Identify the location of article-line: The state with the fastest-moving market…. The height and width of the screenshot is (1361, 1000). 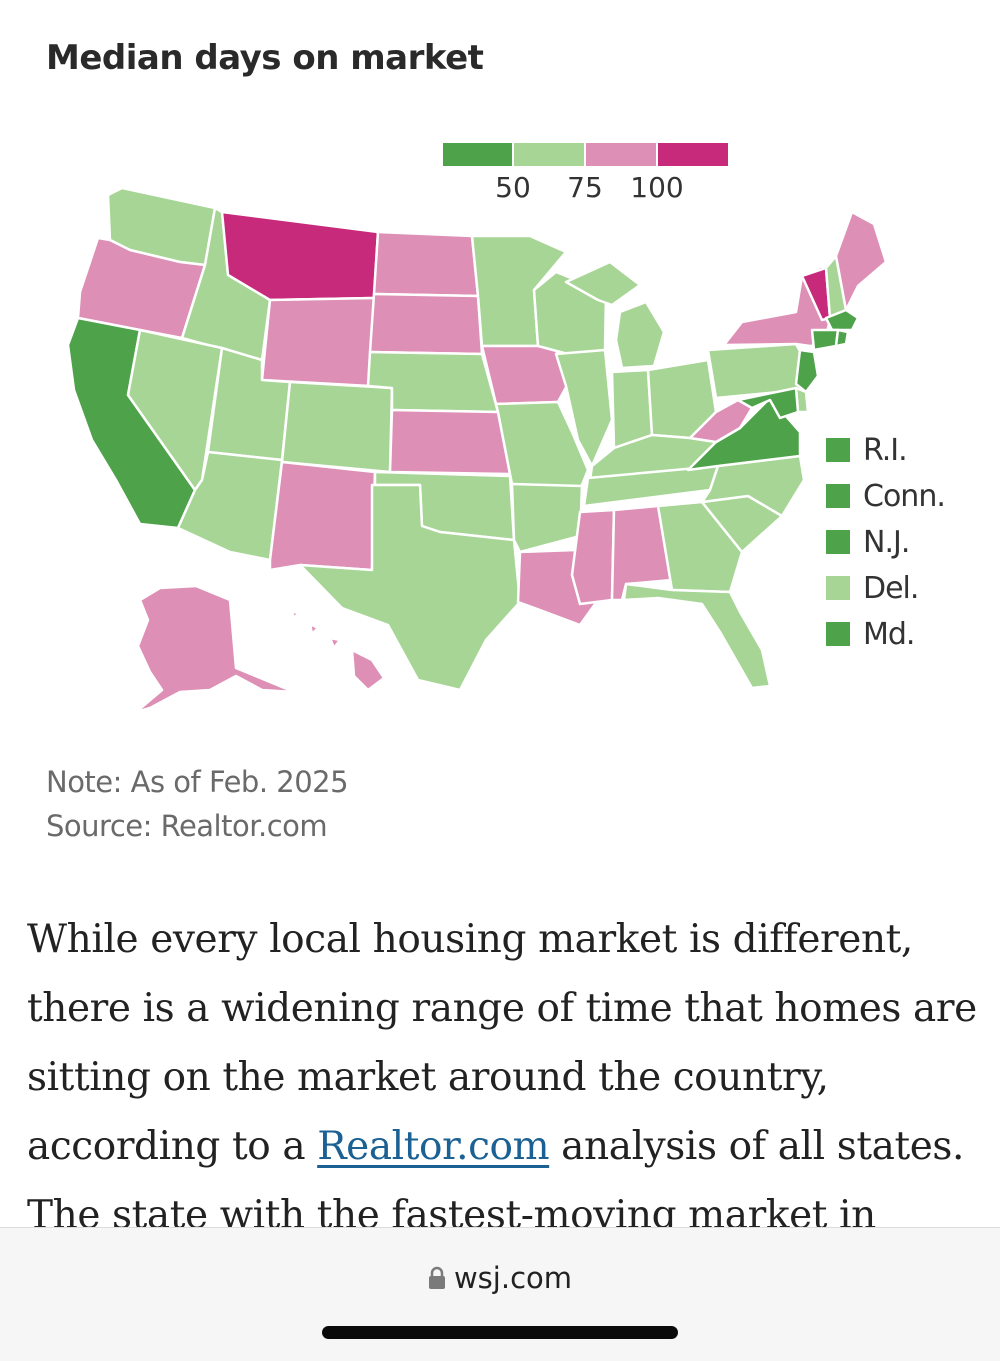
(451, 1210).